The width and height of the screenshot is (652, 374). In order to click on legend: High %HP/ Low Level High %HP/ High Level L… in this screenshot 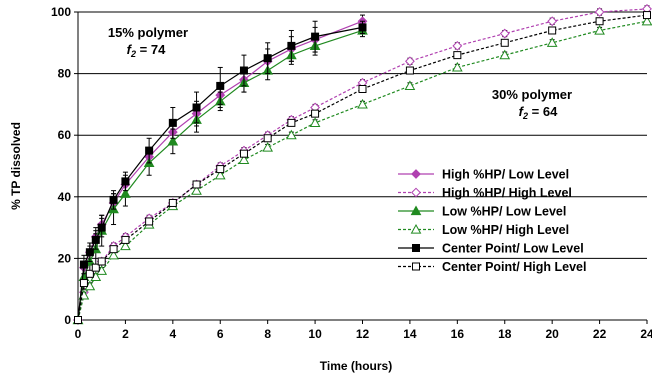, I will do `click(492, 221)`.